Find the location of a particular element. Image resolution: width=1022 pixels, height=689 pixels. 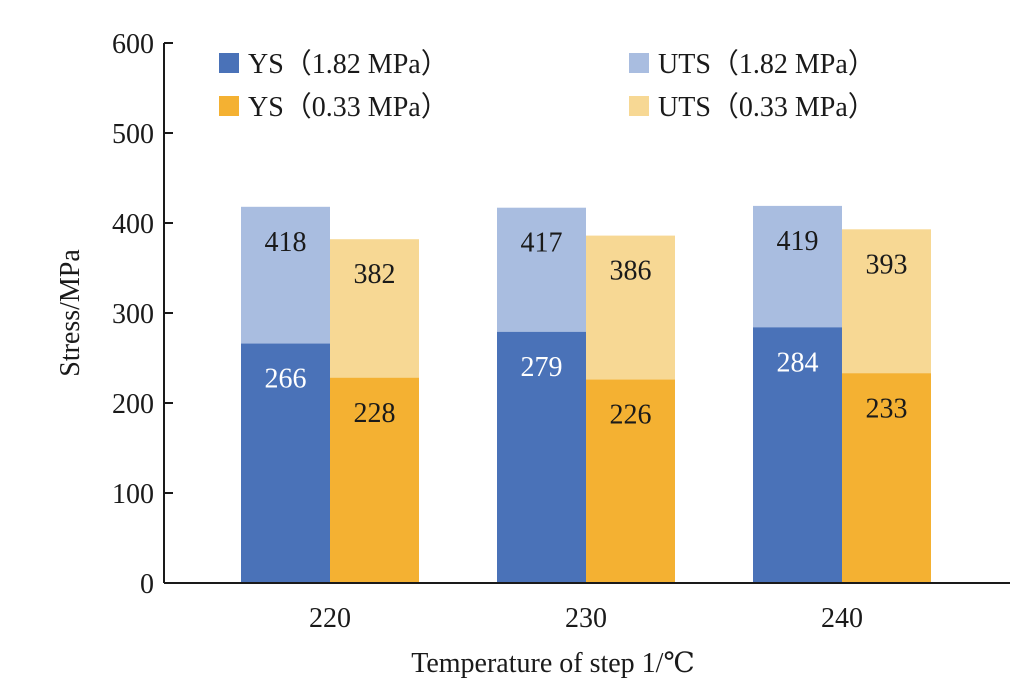

legend-label: YS（0.33 MPa） is located at coordinates (348, 107).